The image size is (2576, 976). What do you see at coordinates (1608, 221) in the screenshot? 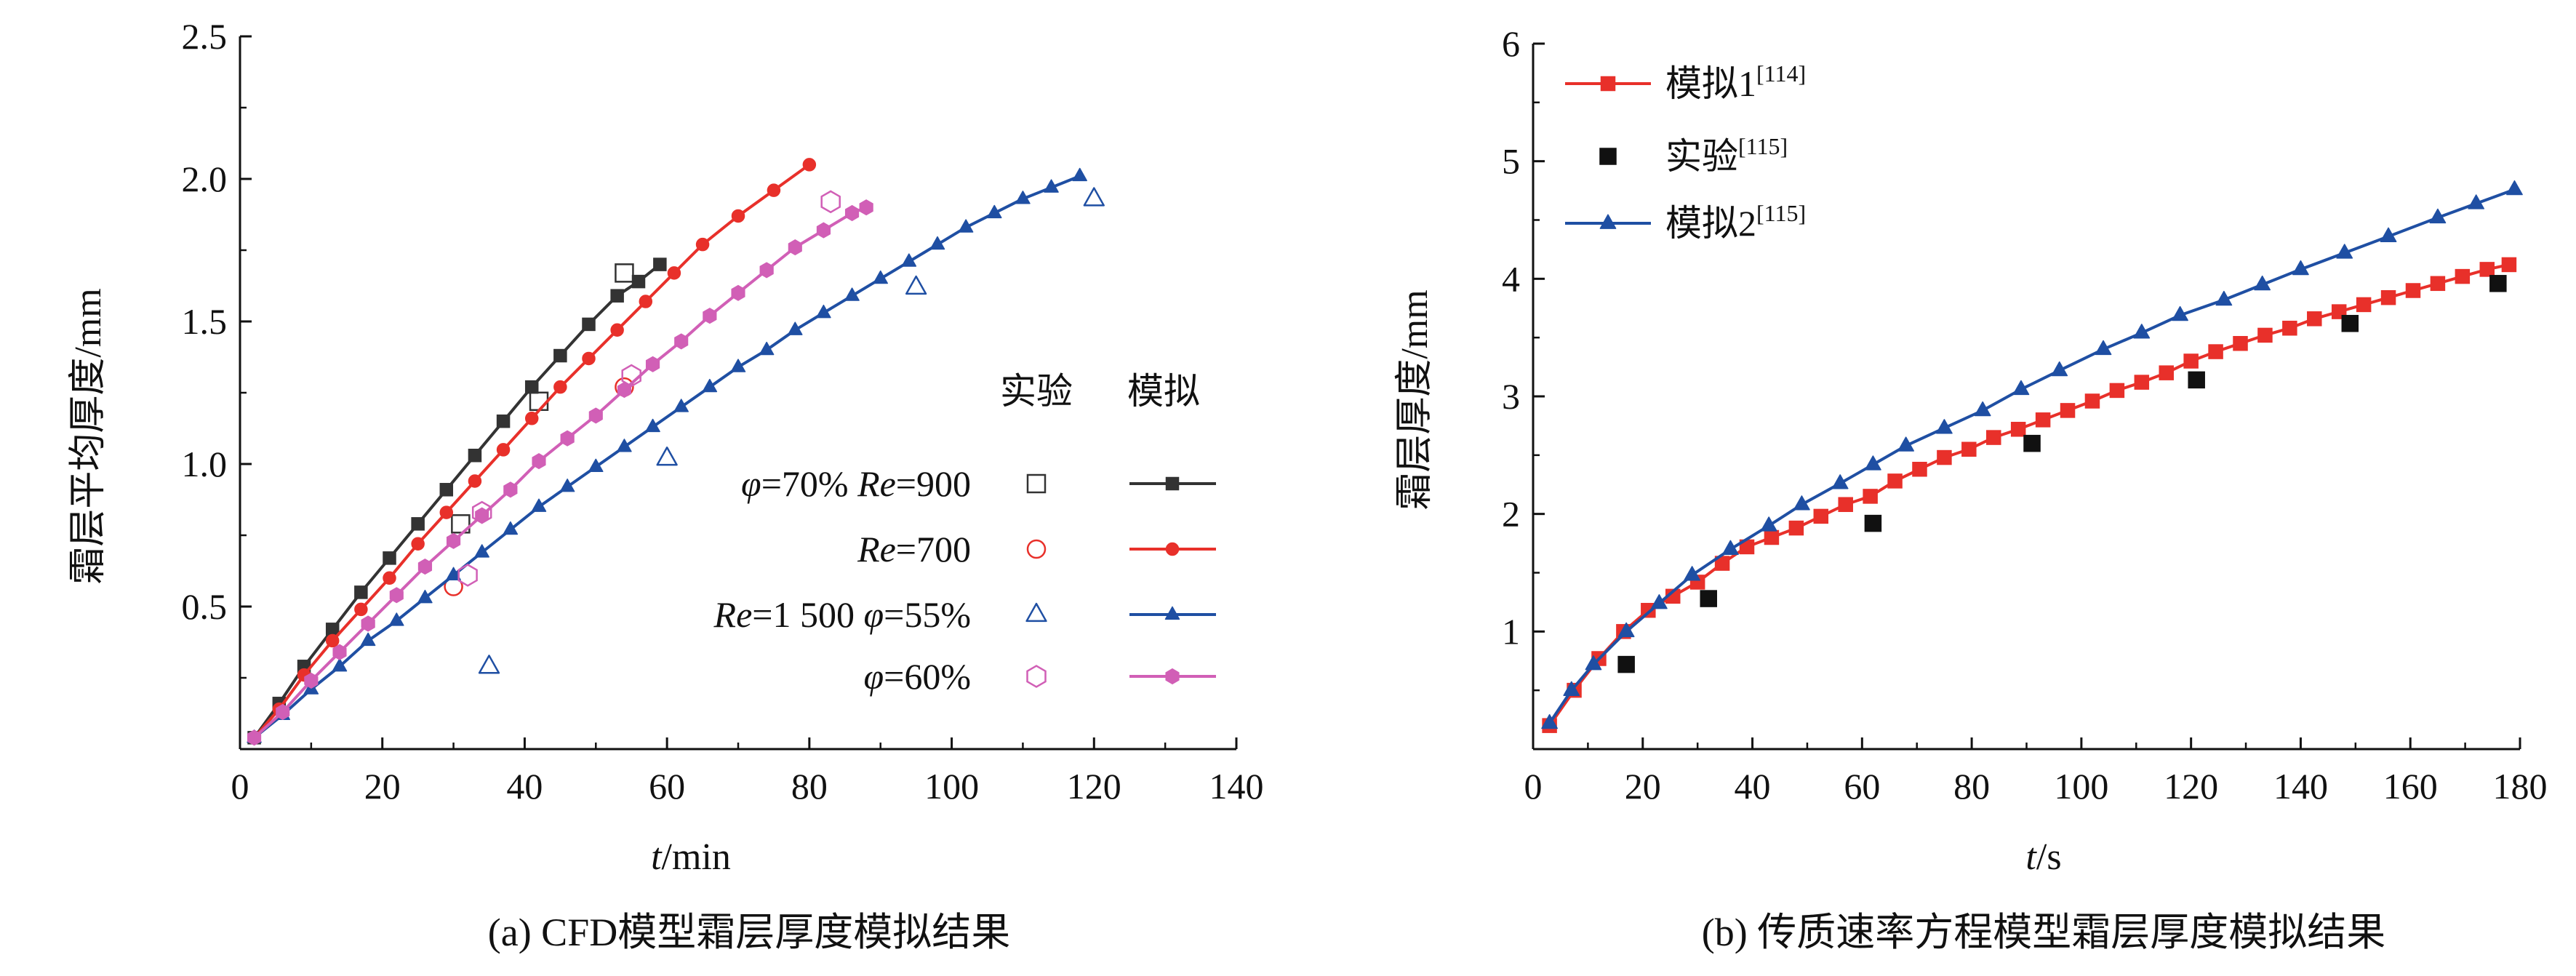
I see `legend-marker-sim2` at bounding box center [1608, 221].